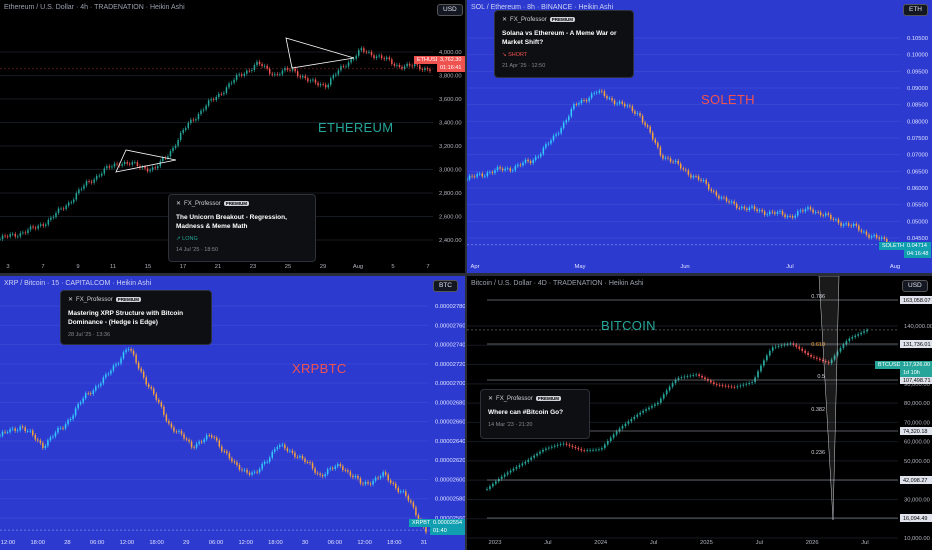  What do you see at coordinates (450, 10) in the screenshot?
I see `eth-currency-button: USD` at bounding box center [450, 10].